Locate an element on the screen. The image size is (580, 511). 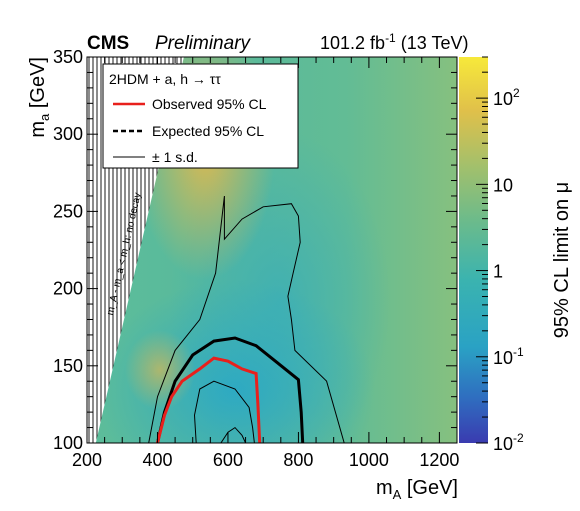
lumi-label: 101.2 fb-1 (13 TeV) is located at coordinates (394, 42).